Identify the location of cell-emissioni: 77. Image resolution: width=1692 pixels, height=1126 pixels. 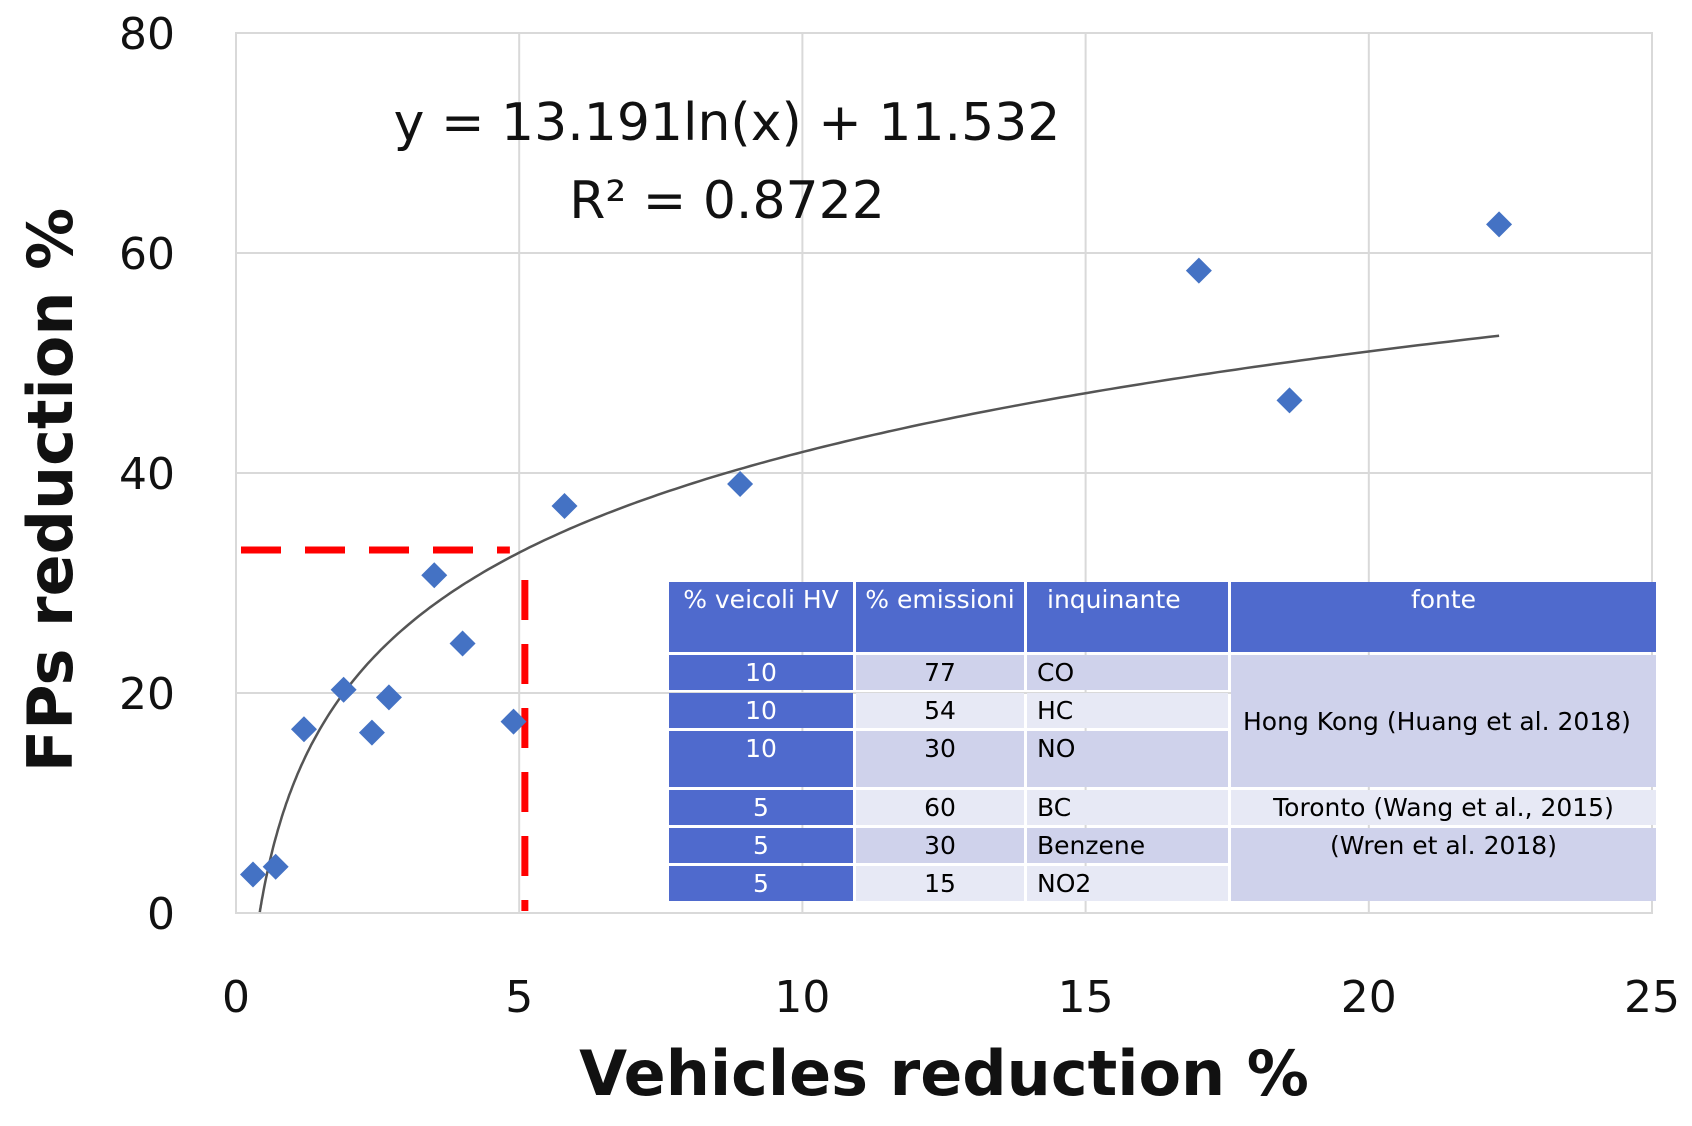
(940, 672).